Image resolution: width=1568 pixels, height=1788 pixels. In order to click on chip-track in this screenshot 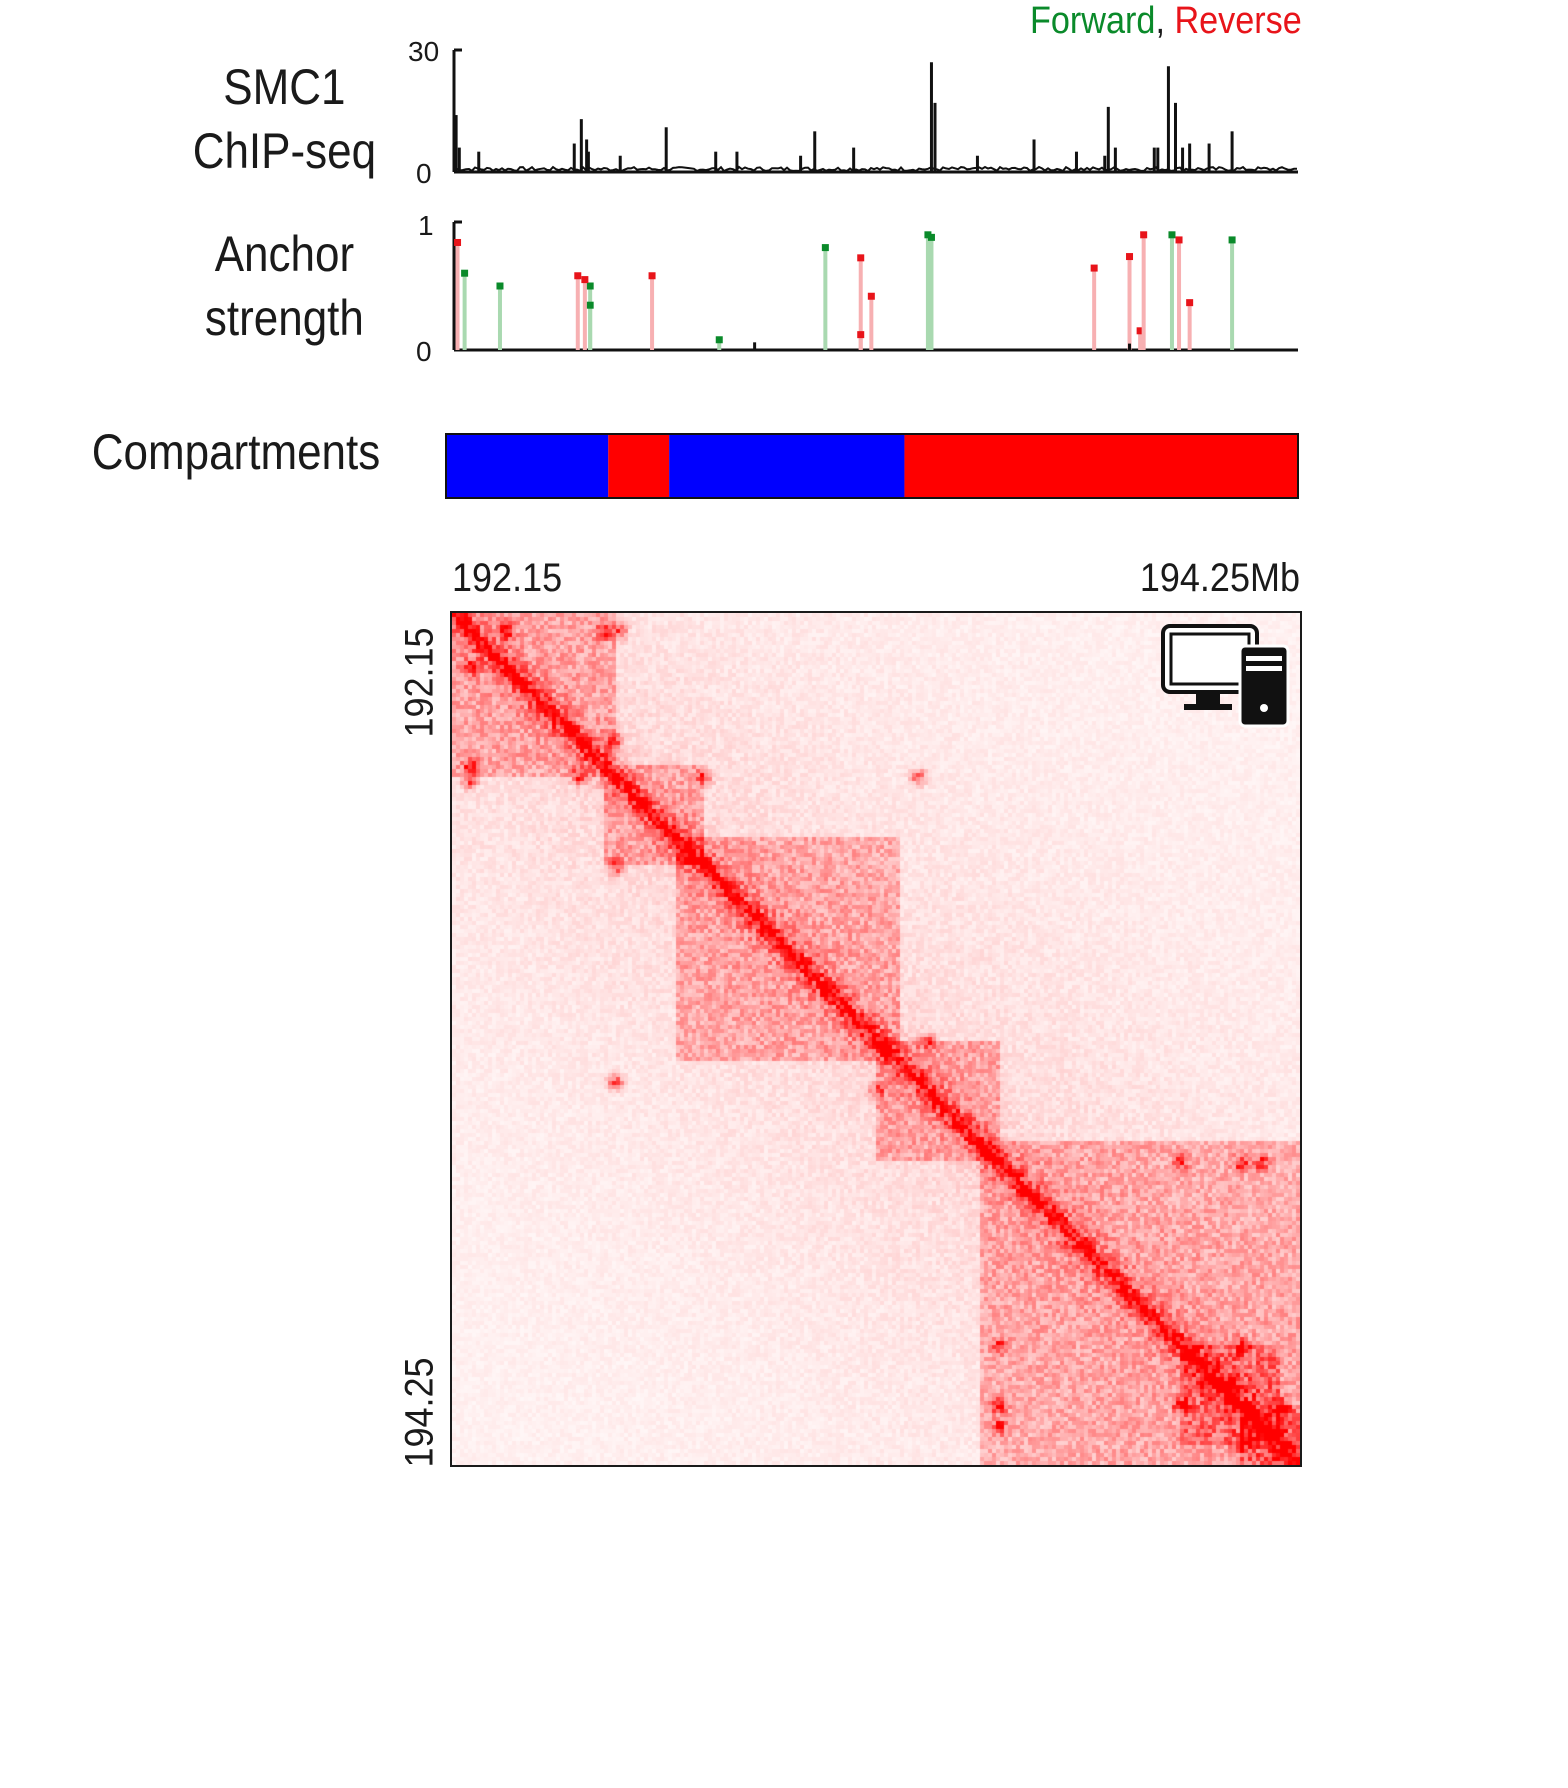, I will do `click(875, 111)`.